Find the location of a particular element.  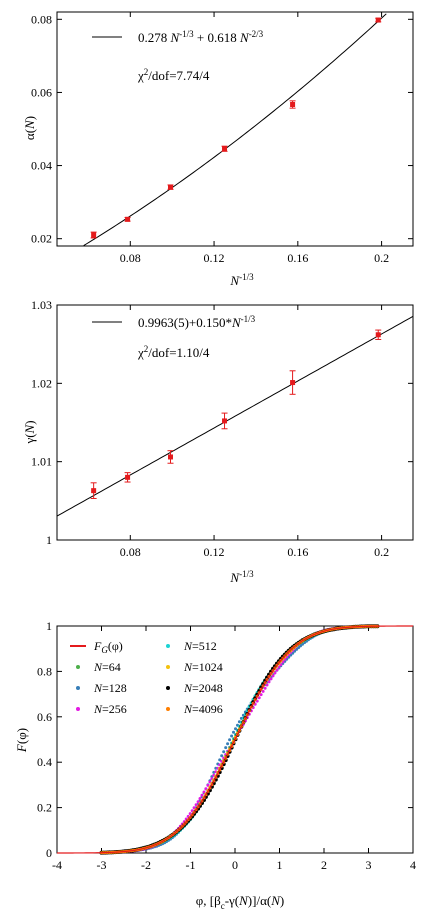

cdf-legend-label: FG(φ) is located at coordinates (108, 647).